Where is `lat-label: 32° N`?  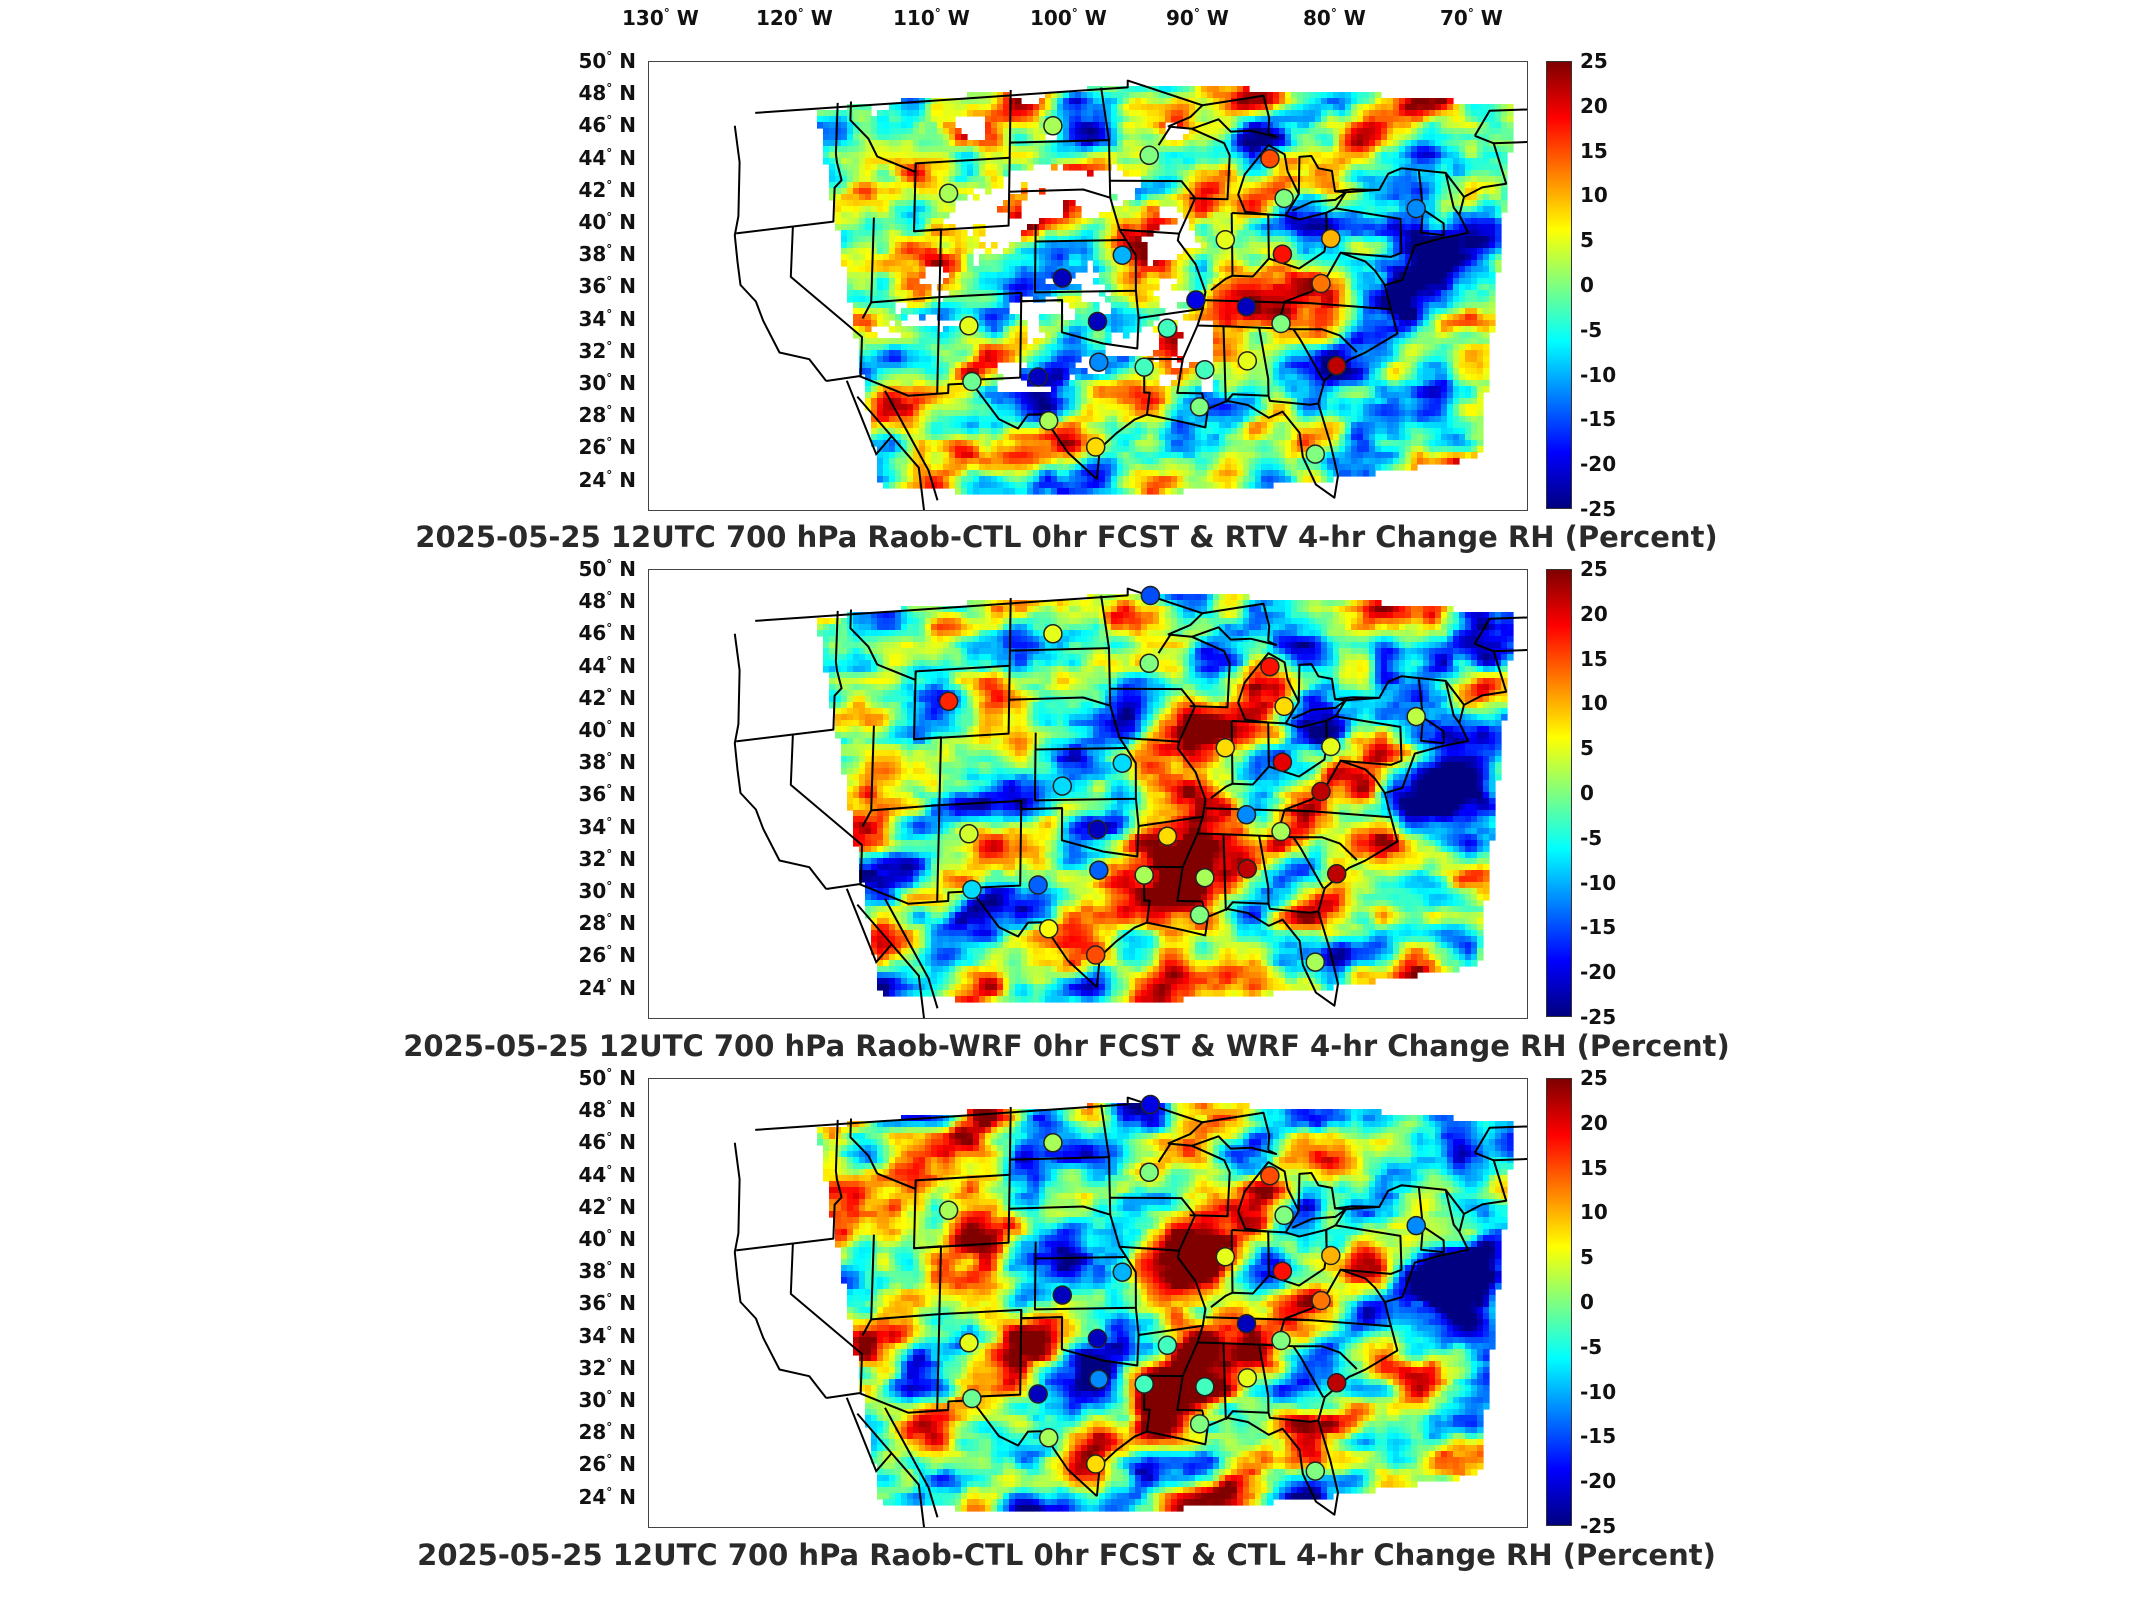 lat-label: 32° N is located at coordinates (601, 859).